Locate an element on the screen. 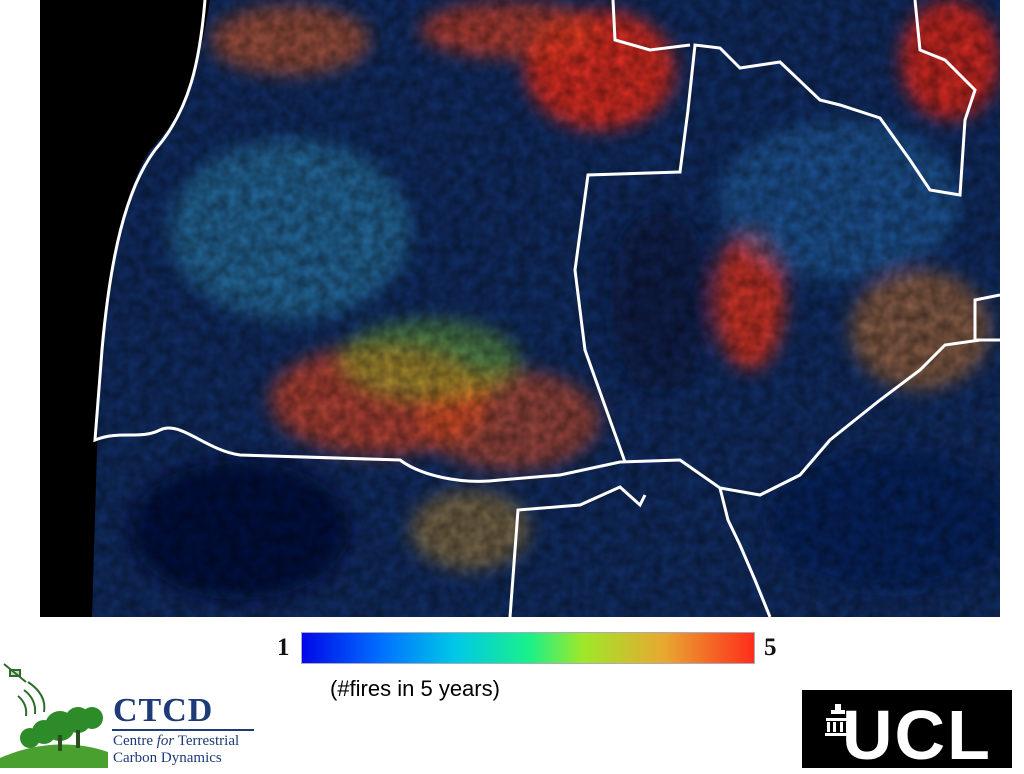 The image size is (1024, 774). legend-min-label: 1 is located at coordinates (283, 647).